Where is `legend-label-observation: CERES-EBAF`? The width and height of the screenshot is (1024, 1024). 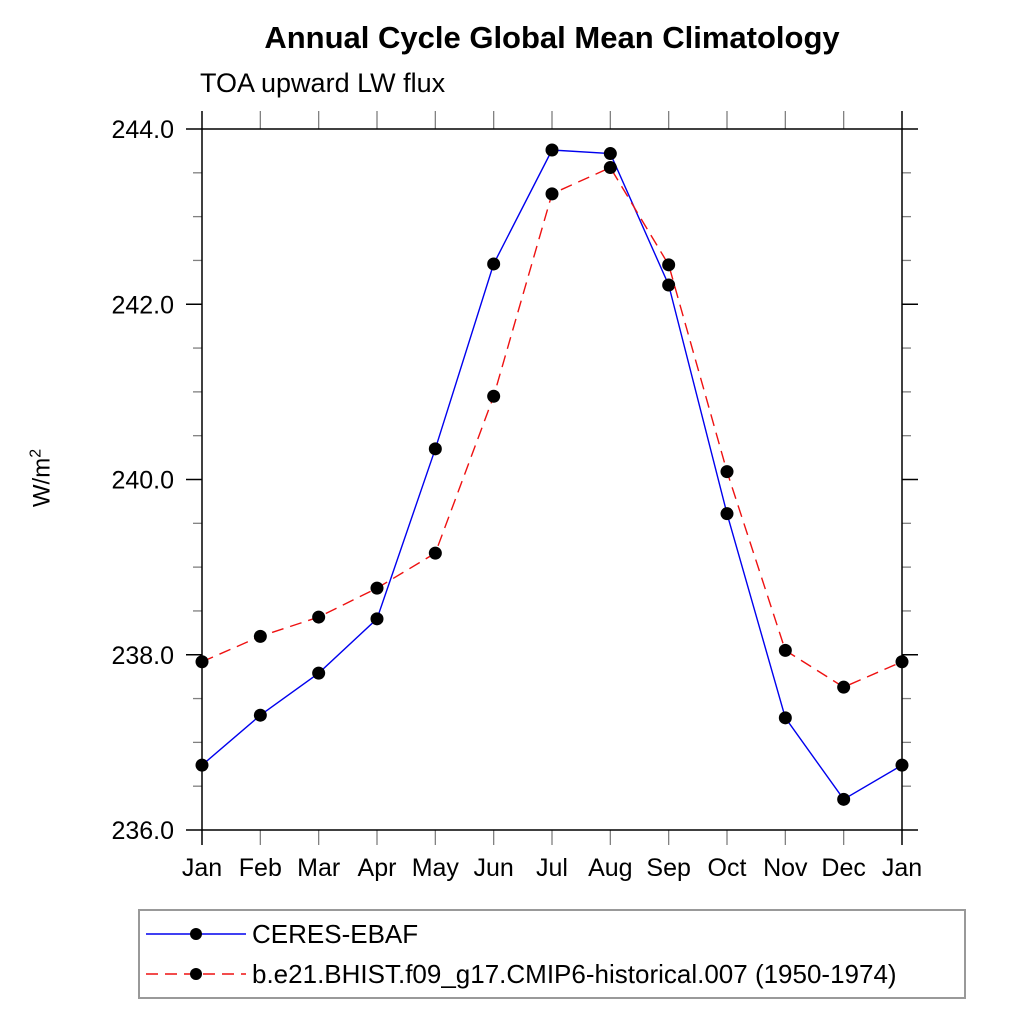
legend-label-observation: CERES-EBAF is located at coordinates (335, 933).